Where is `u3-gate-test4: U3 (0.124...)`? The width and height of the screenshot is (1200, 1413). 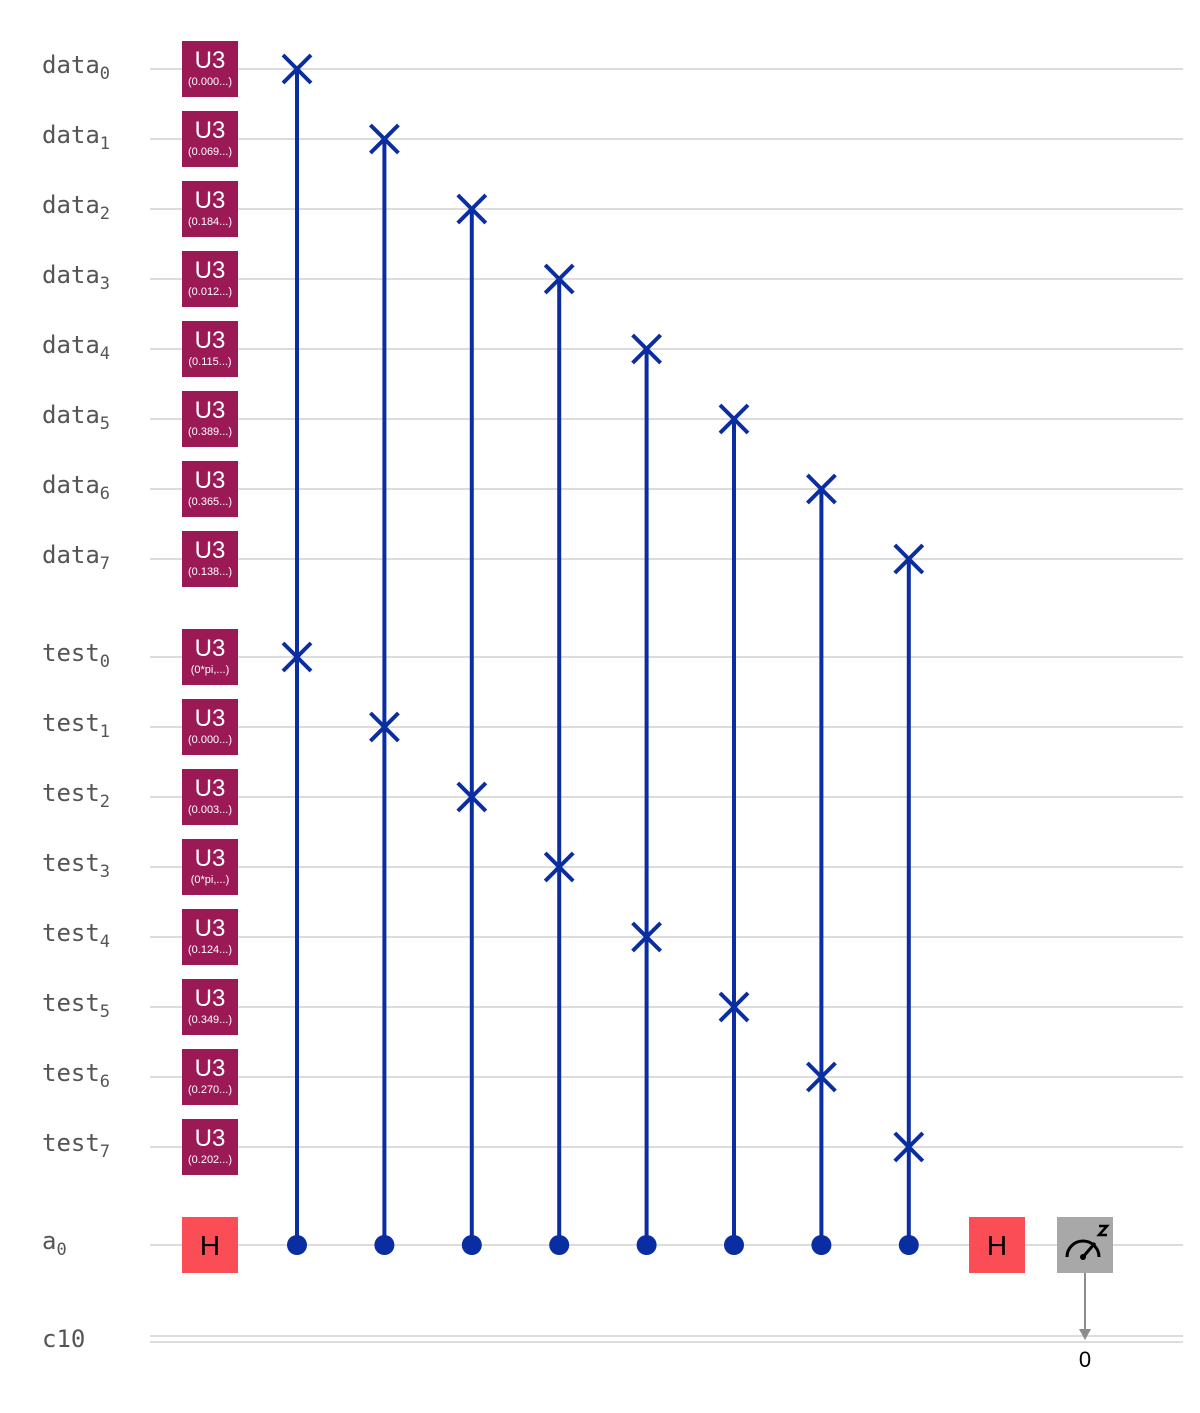
u3-gate-test4: U3 (0.124...) is located at coordinates (210, 937).